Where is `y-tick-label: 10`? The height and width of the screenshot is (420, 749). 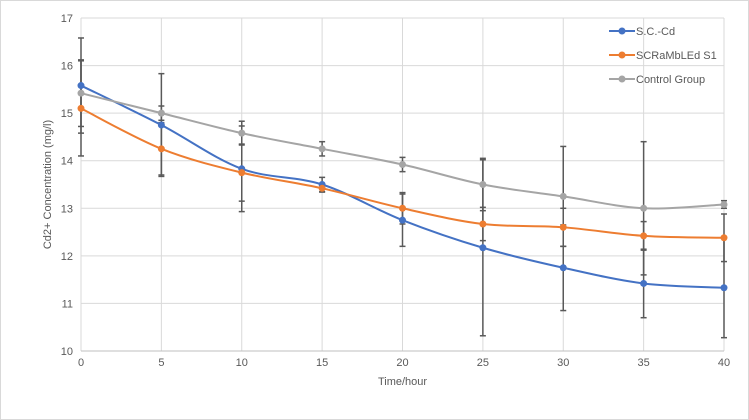
y-tick-label: 10 is located at coordinates (67, 352).